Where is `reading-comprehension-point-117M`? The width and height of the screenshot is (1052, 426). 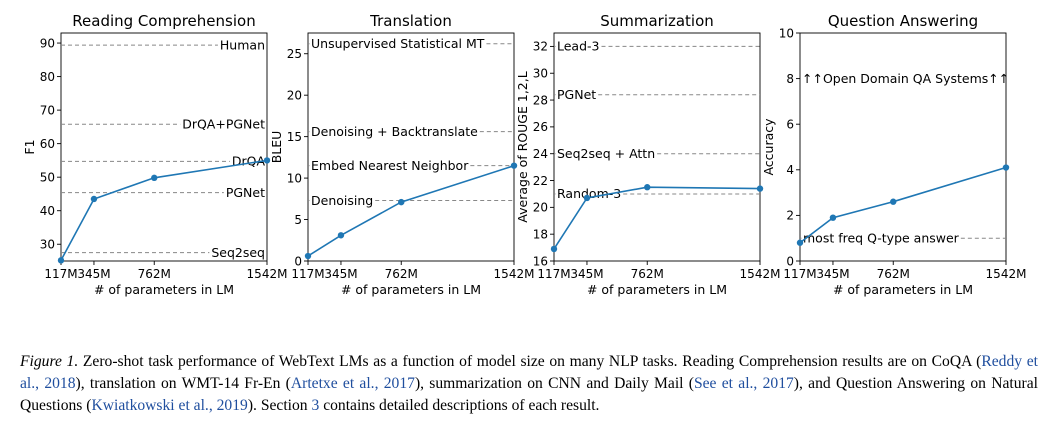 reading-comprehension-point-117M is located at coordinates (61, 260).